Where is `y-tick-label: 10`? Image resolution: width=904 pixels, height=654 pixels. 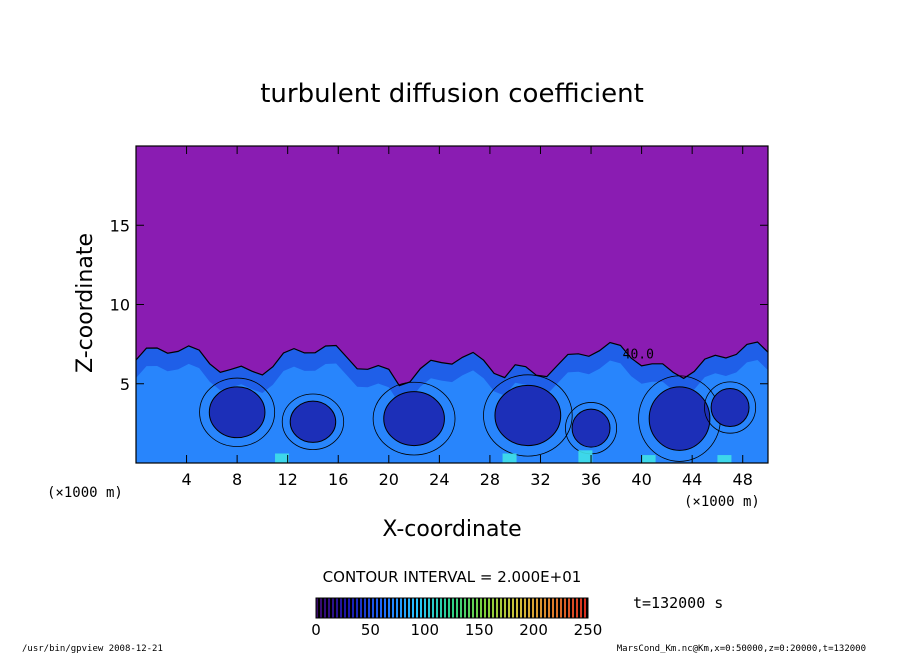 y-tick-label: 10 is located at coordinates (120, 305).